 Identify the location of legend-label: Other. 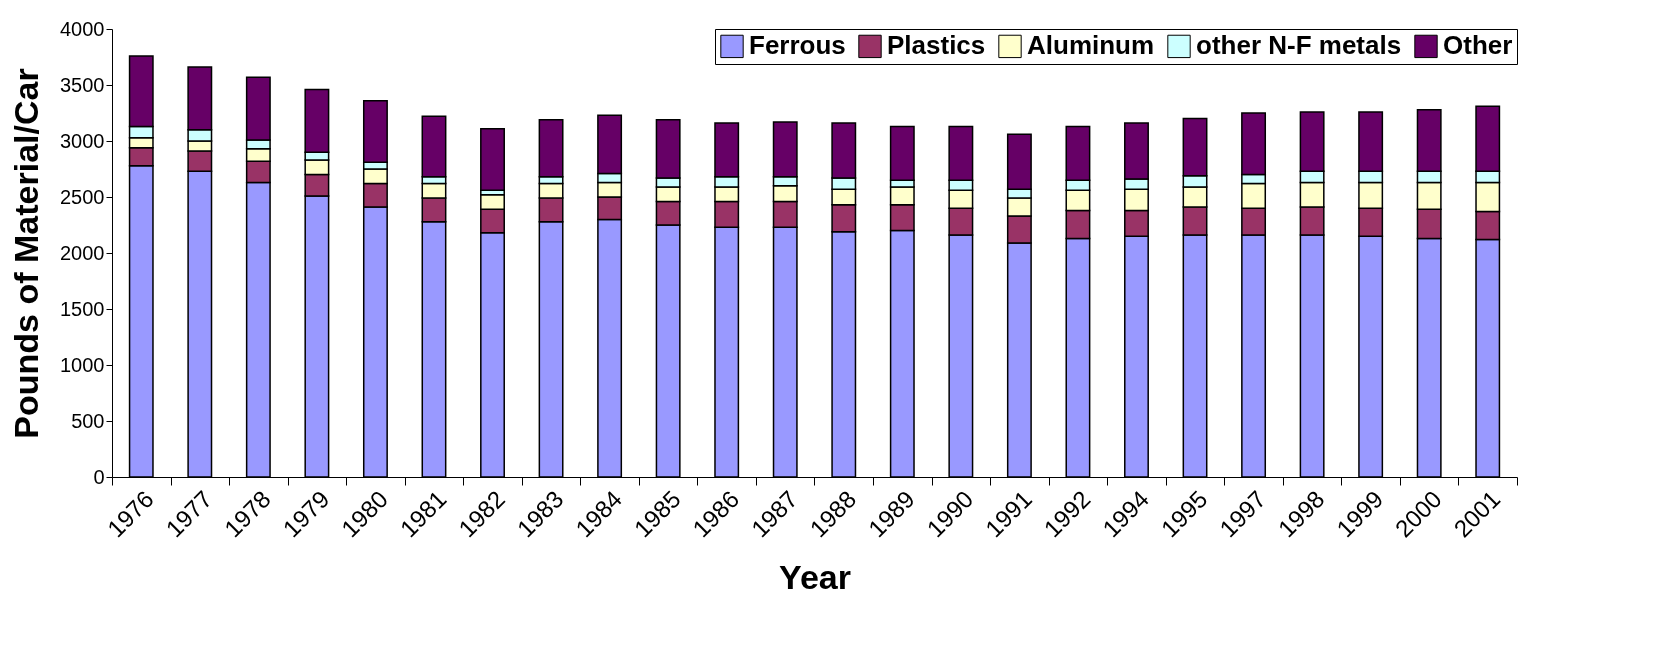
(1478, 45).